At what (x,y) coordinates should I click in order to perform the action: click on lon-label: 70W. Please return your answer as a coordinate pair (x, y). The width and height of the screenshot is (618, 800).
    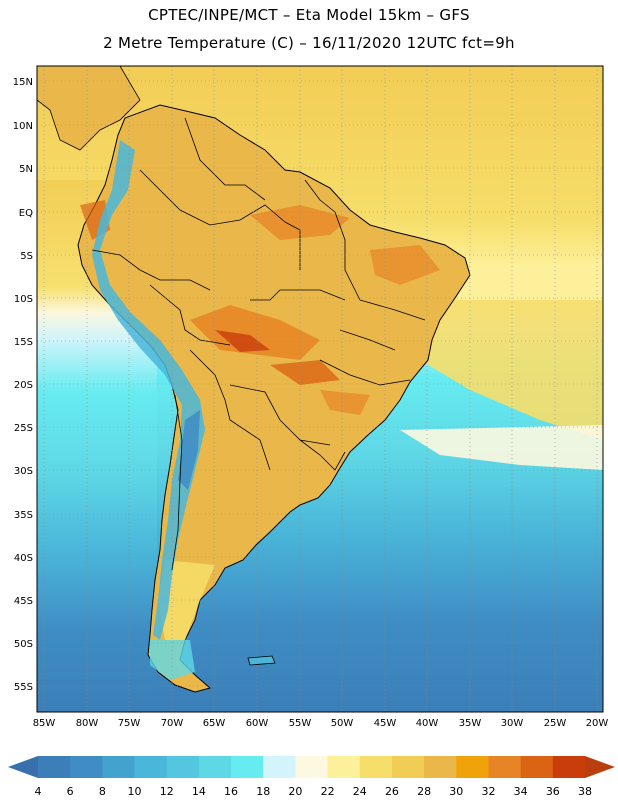
    Looking at the image, I should click on (172, 723).